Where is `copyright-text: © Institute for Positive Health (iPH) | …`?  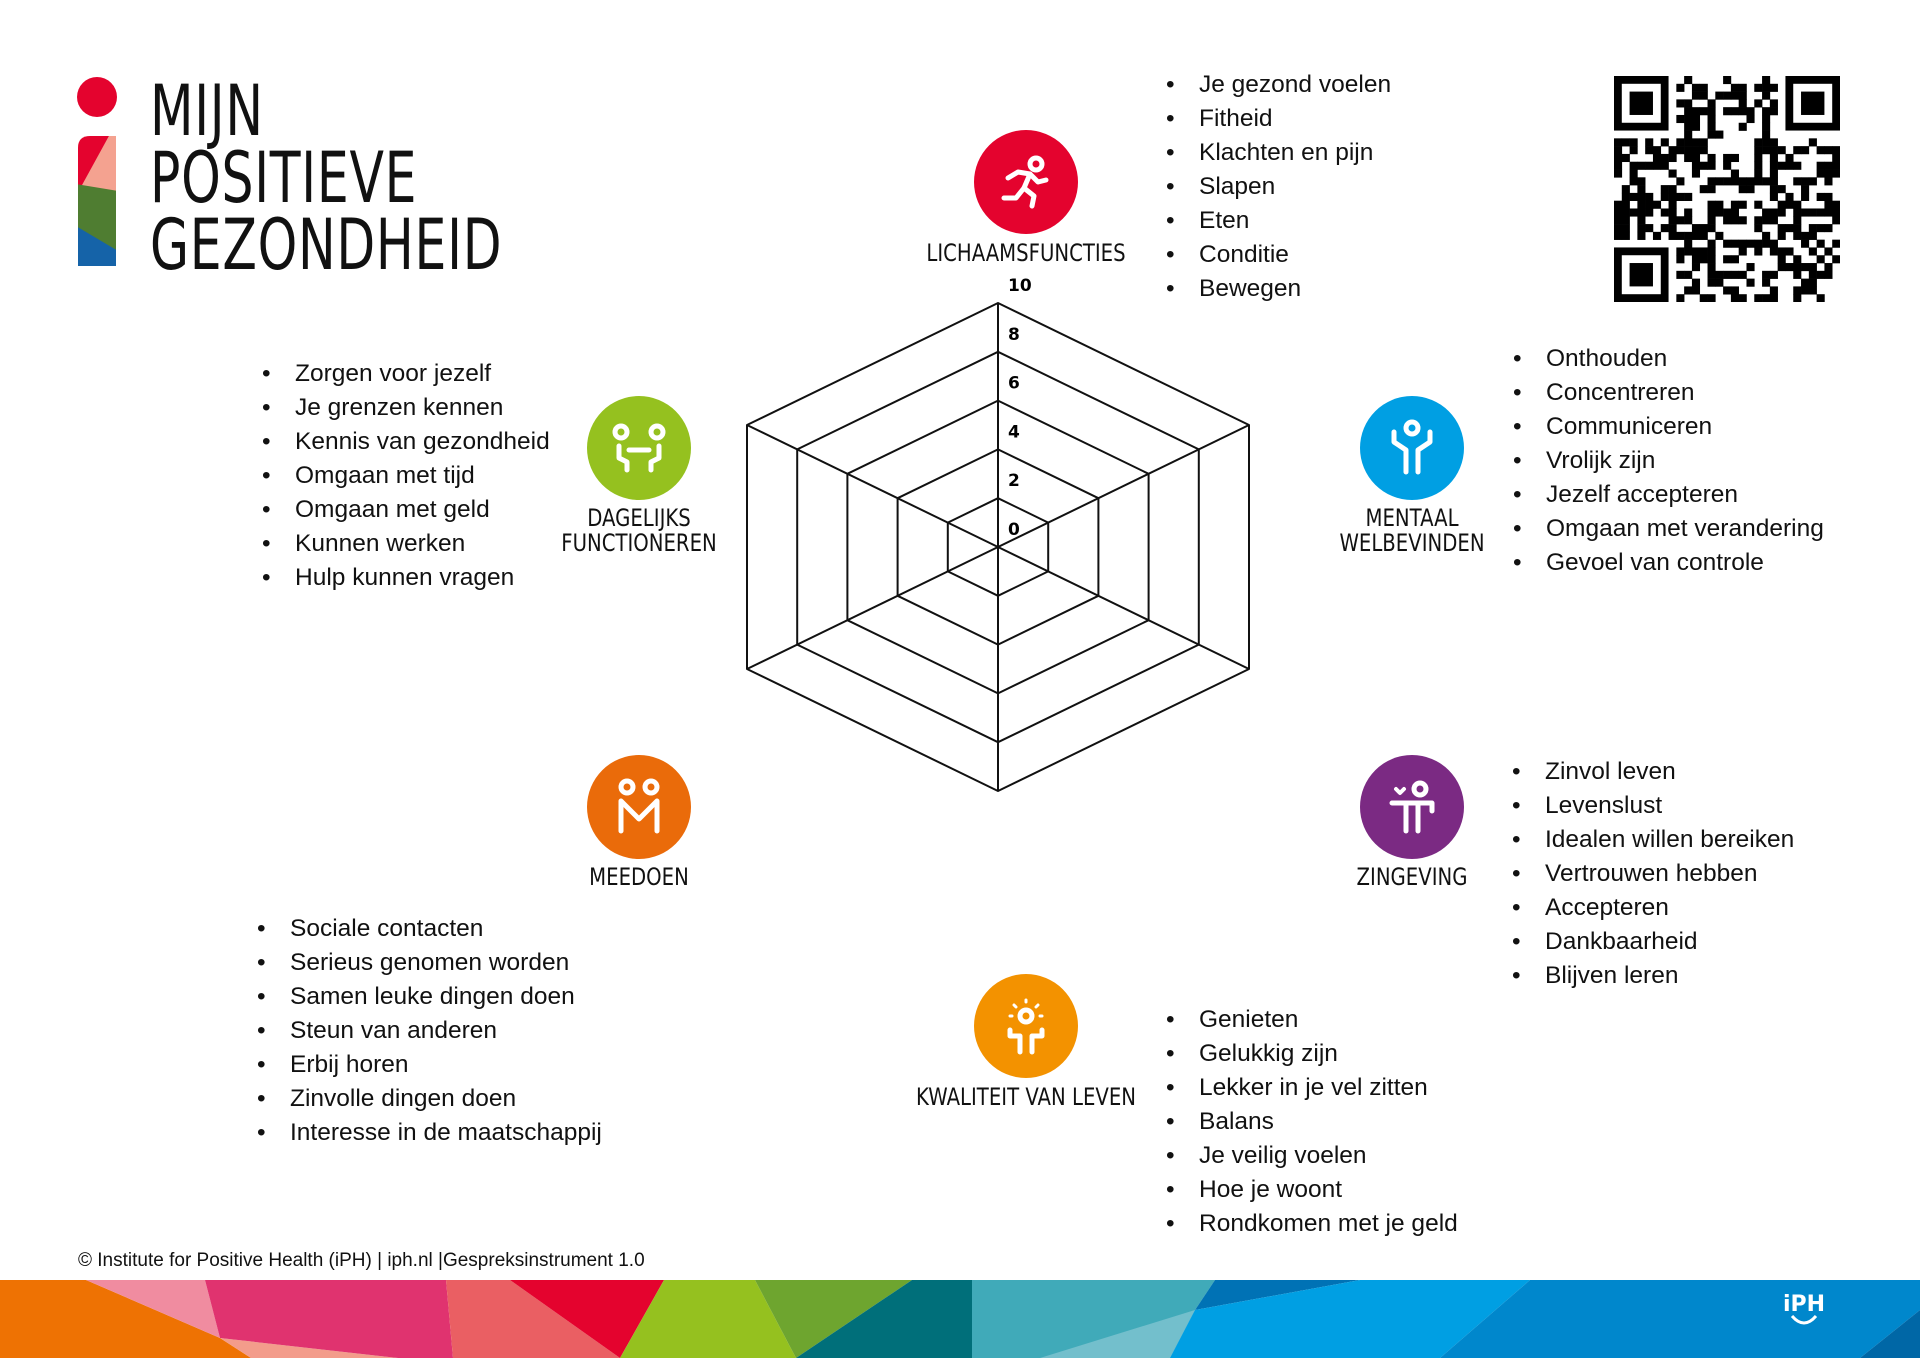 copyright-text: © Institute for Positive Health (iPH) | … is located at coordinates (361, 1260).